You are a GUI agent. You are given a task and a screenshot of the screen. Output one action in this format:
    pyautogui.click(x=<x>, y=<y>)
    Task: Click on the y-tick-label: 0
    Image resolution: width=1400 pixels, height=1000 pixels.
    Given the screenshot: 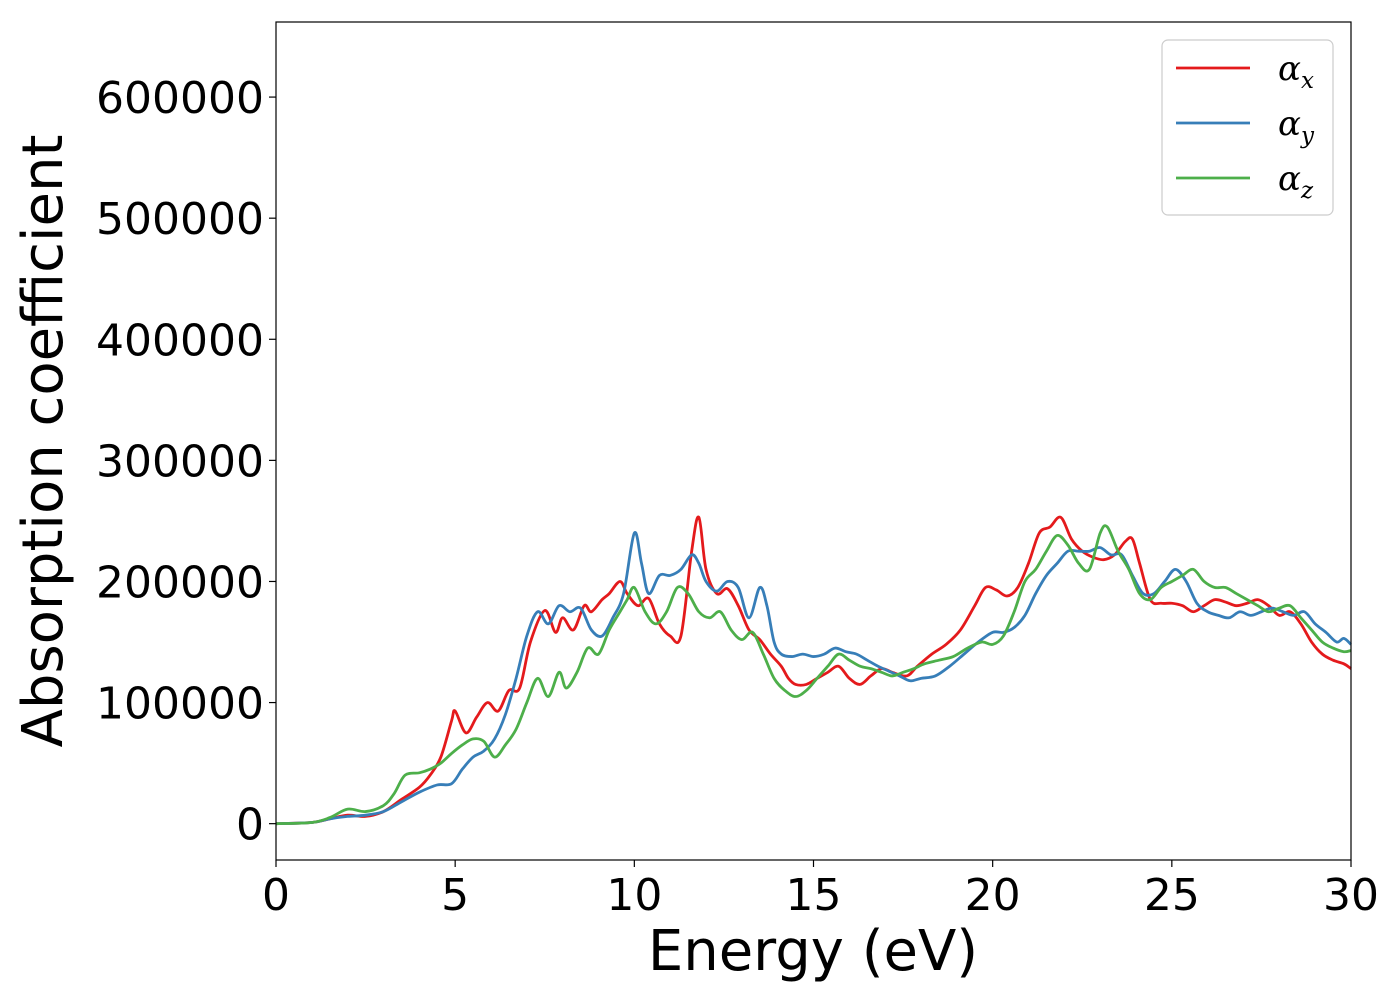 What is the action you would take?
    pyautogui.click(x=250, y=825)
    